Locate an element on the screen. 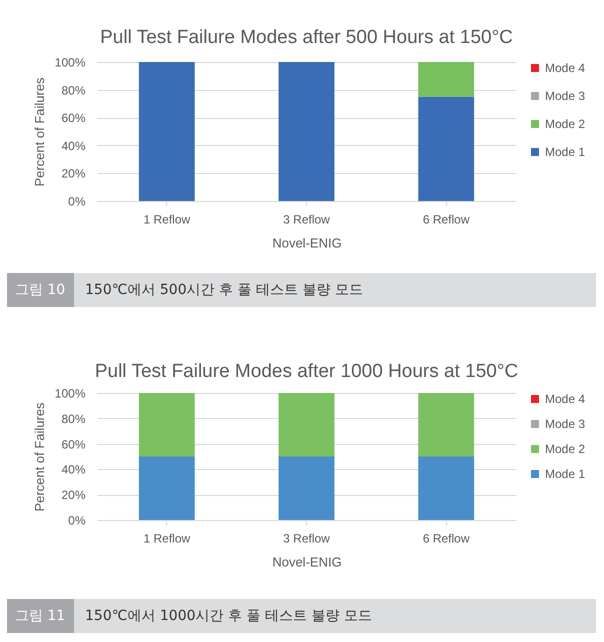 This screenshot has width=604, height=642. chart-title: Pull Test Failure Modes after 500 Hours at 150°C is located at coordinates (306, 37).